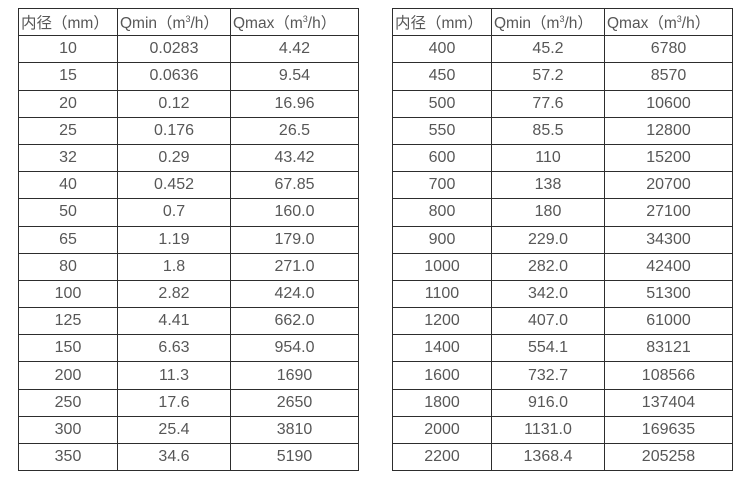  I want to click on table-cell: 1600, so click(442, 375).